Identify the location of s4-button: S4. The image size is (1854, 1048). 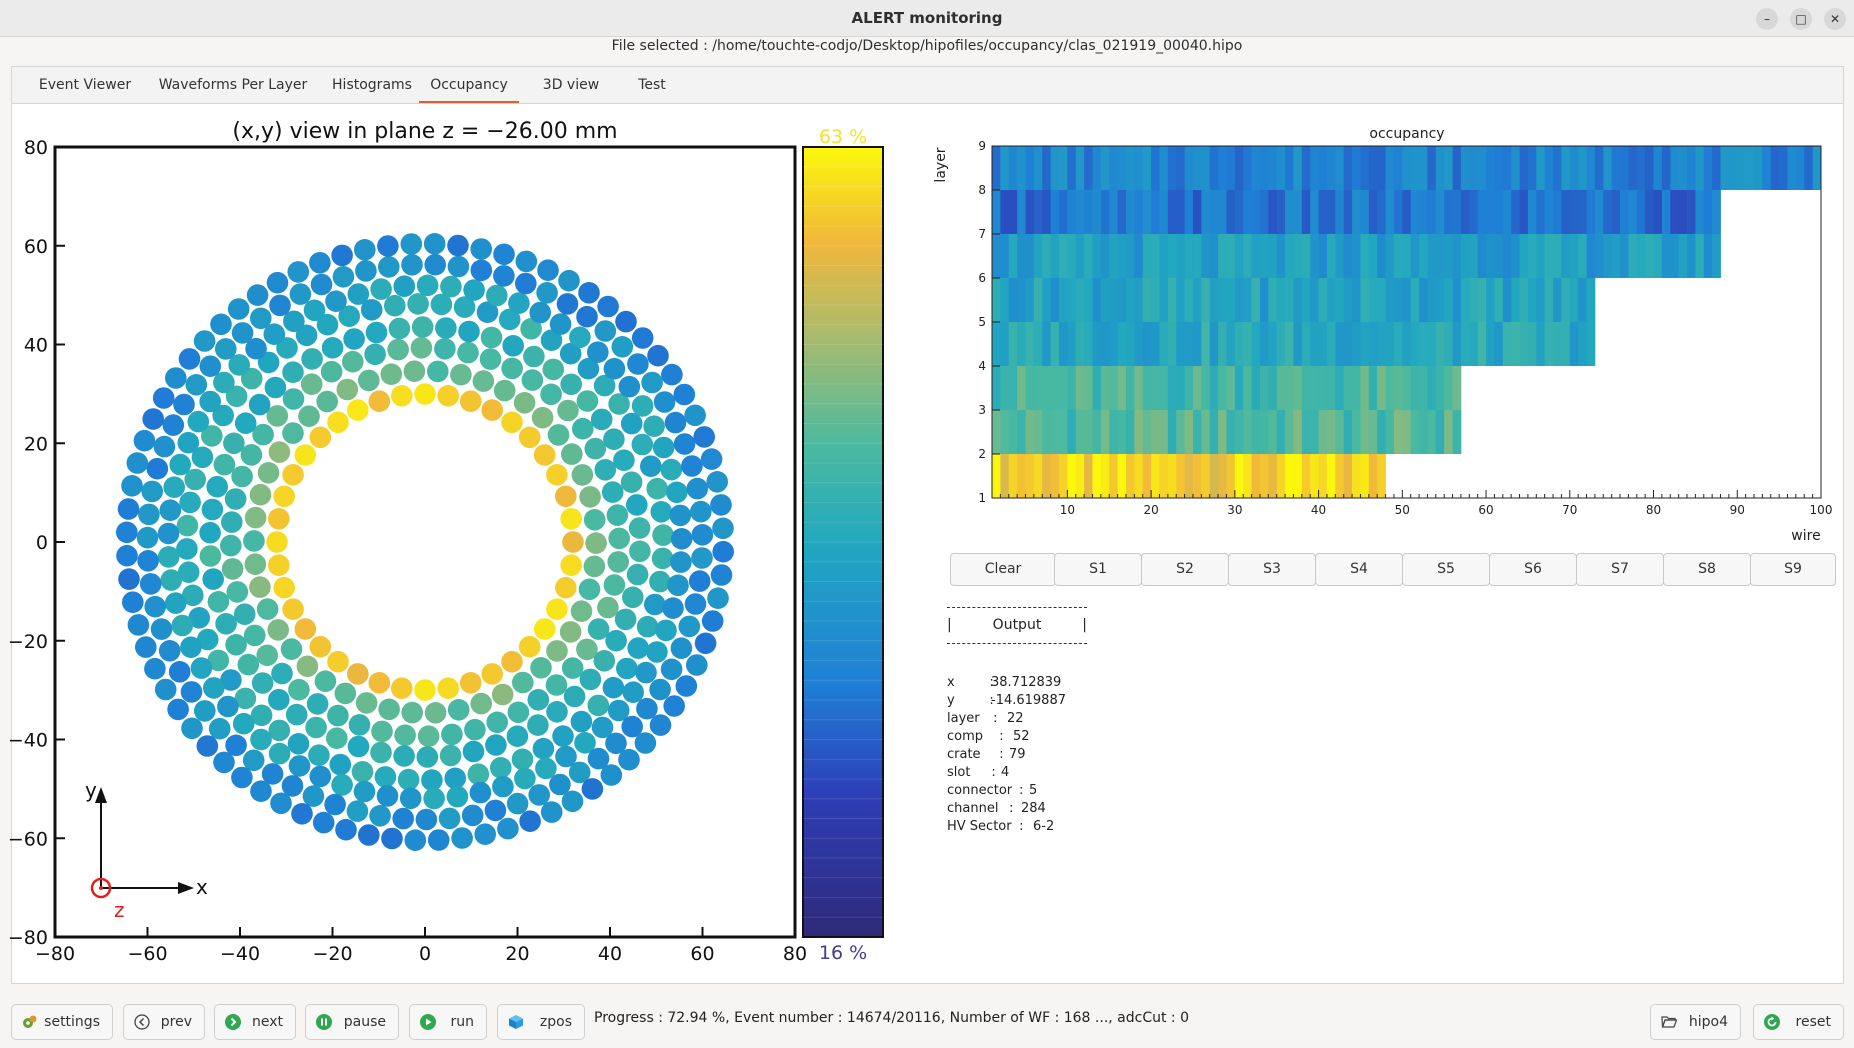
(1359, 569).